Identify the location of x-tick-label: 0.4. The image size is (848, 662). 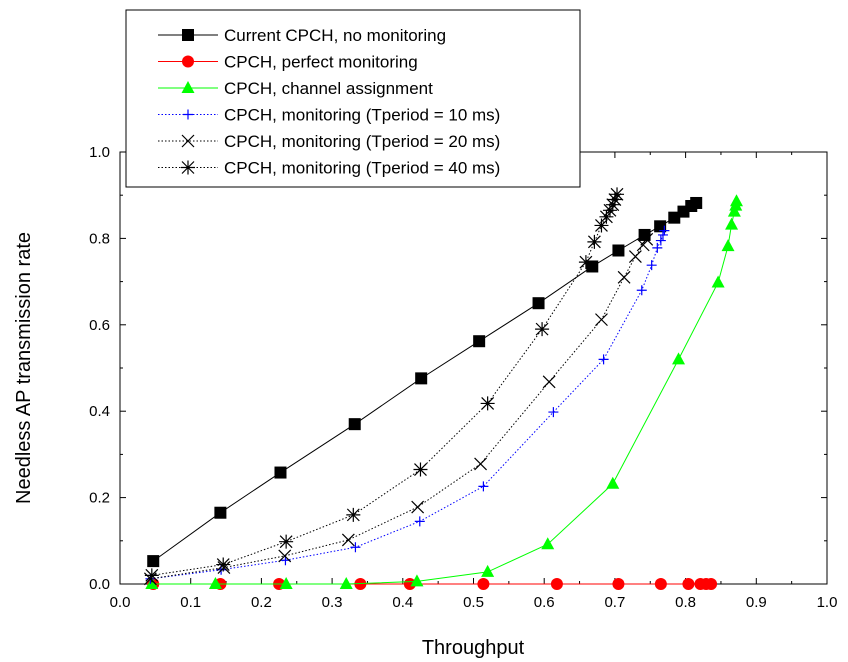
(402, 602).